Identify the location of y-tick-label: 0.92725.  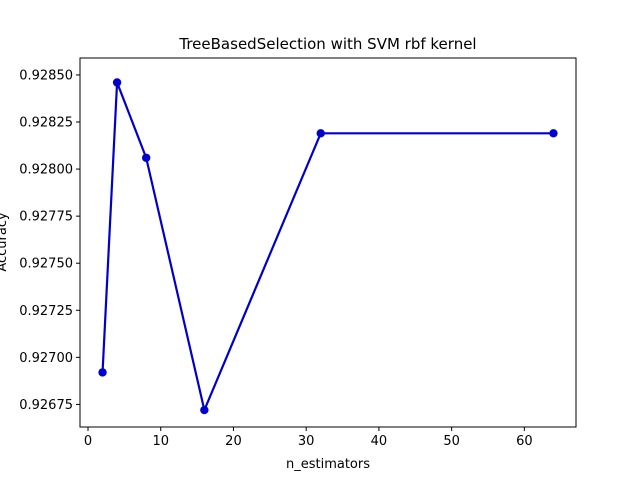
(46, 311).